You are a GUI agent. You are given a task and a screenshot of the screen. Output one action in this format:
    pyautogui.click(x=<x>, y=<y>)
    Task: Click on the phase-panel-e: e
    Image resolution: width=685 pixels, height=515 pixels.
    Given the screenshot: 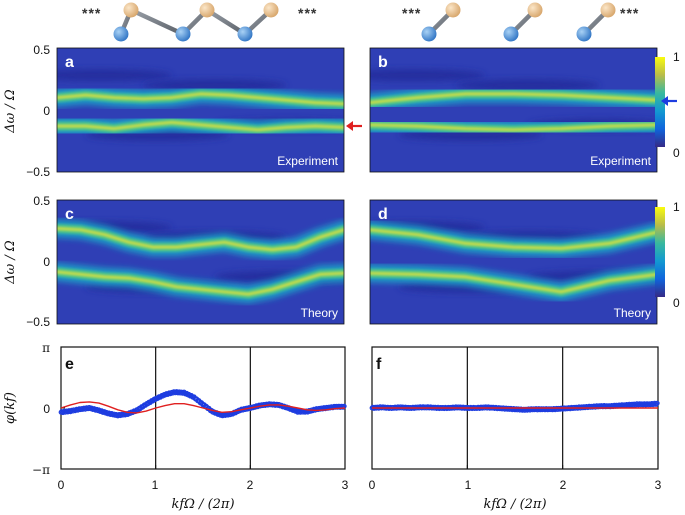 What is the action you would take?
    pyautogui.click(x=202, y=408)
    